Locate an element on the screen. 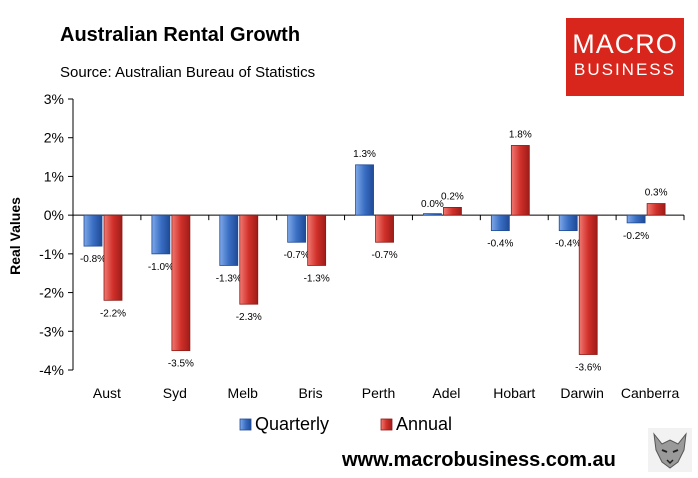 This screenshot has height=478, width=698. x-category-label: Hobart is located at coordinates (514, 393).